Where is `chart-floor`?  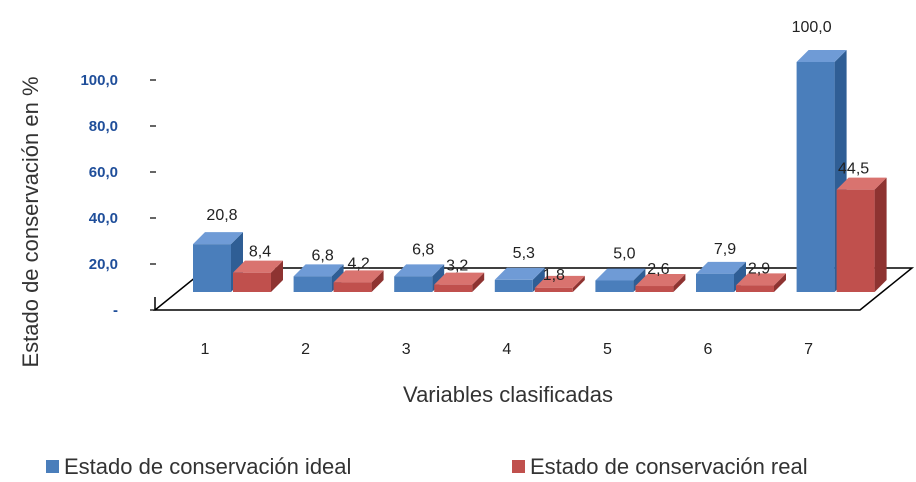 chart-floor is located at coordinates (533, 289).